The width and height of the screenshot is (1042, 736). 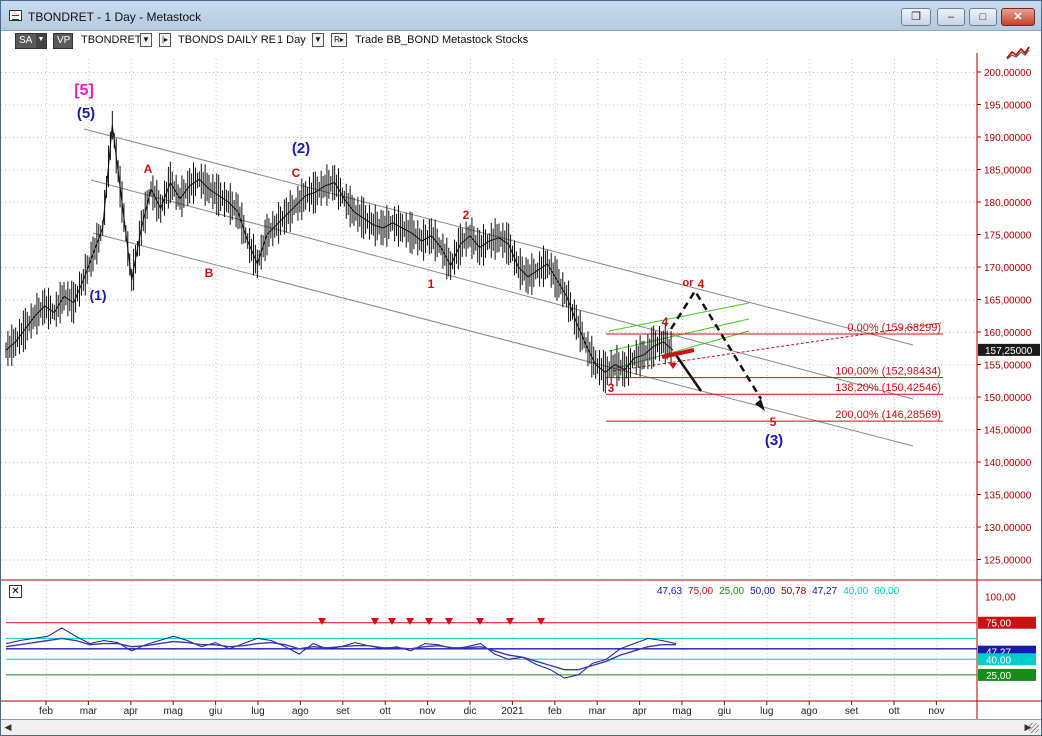 What do you see at coordinates (41, 41) in the screenshot?
I see `sa-dropdown-icon: ▼` at bounding box center [41, 41].